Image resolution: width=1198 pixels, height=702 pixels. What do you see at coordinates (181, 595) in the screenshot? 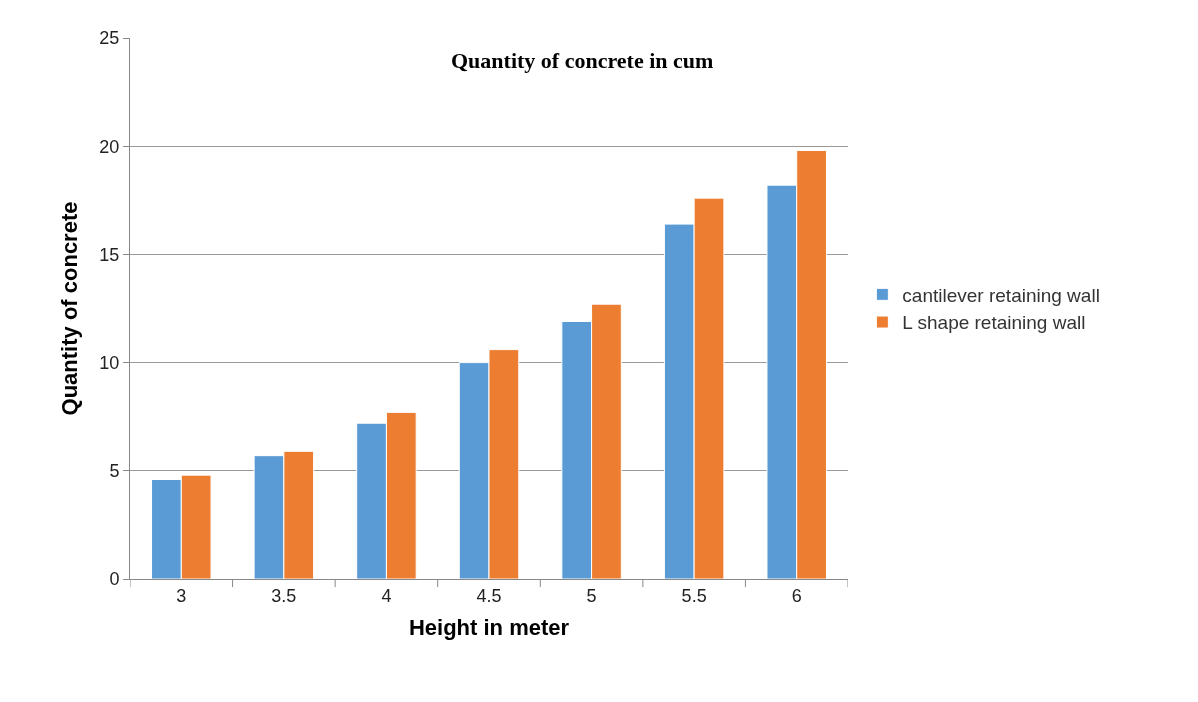
I see `x-tick-label: 3` at bounding box center [181, 595].